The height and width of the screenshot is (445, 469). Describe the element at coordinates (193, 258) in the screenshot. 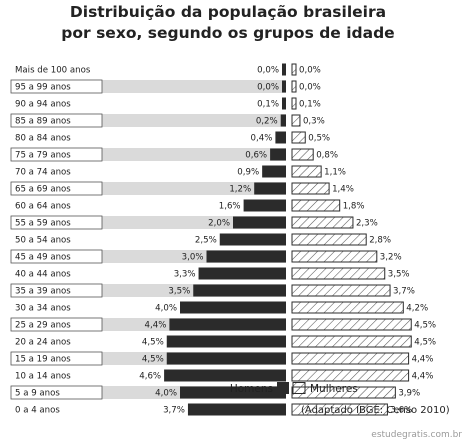

I see `value-label-homens: 3,0%` at that location.